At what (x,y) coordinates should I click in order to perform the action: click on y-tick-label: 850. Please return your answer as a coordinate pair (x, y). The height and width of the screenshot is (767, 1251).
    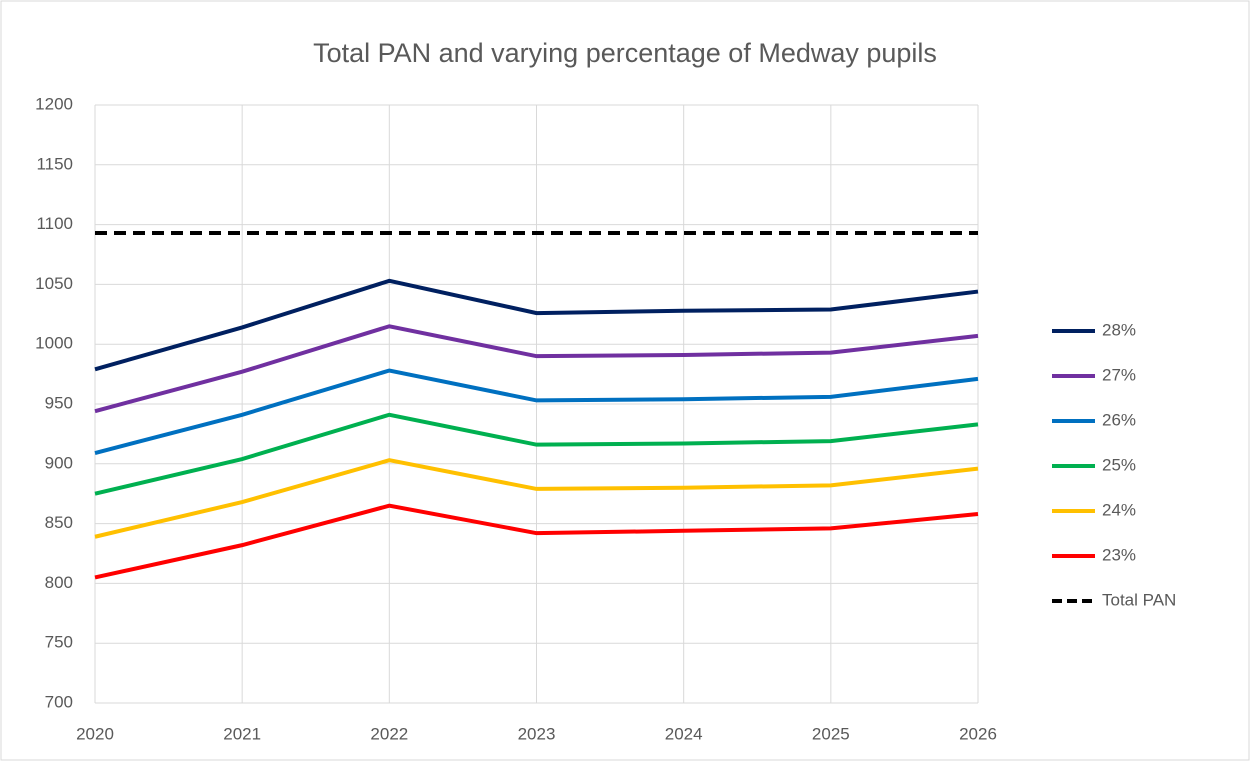
    Looking at the image, I should click on (59, 522).